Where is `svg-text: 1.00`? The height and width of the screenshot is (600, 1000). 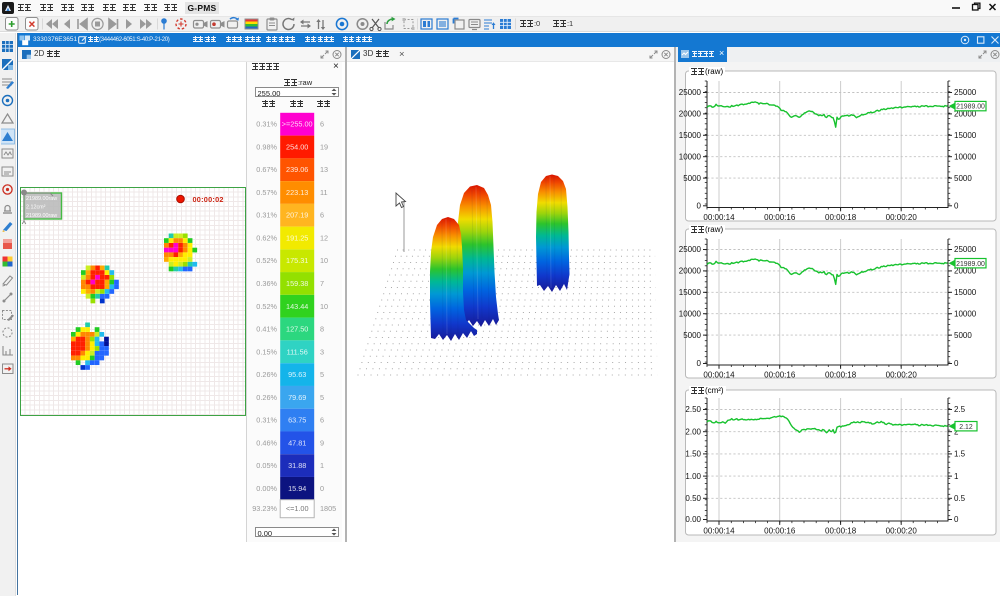
svg-text: 1.00 is located at coordinates (693, 476).